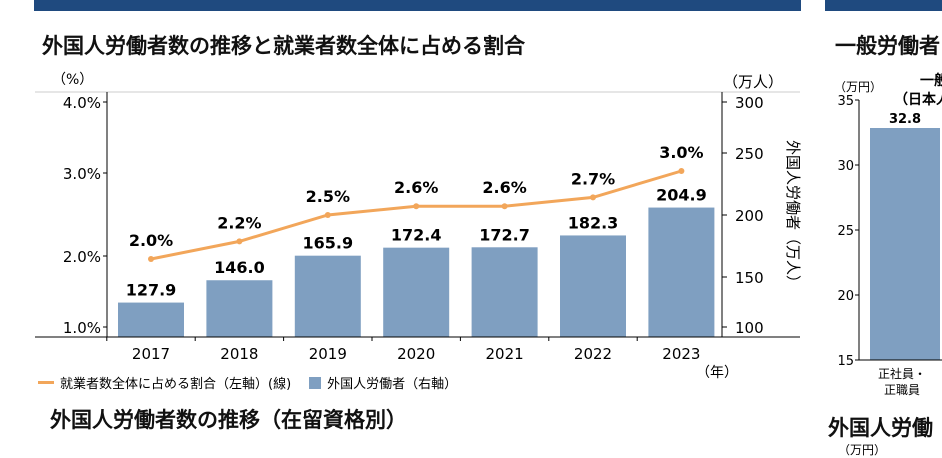  What do you see at coordinates (327, 243) in the screenshot?
I see `bar-value-label: 165.9` at bounding box center [327, 243].